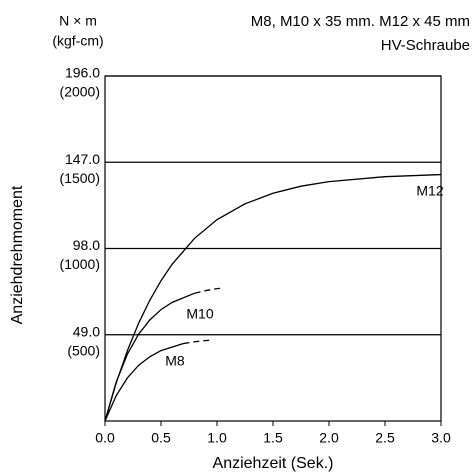  Describe the element at coordinates (17, 254) in the screenshot. I see `y-axis-label: Anziehdrehmoment` at that location.